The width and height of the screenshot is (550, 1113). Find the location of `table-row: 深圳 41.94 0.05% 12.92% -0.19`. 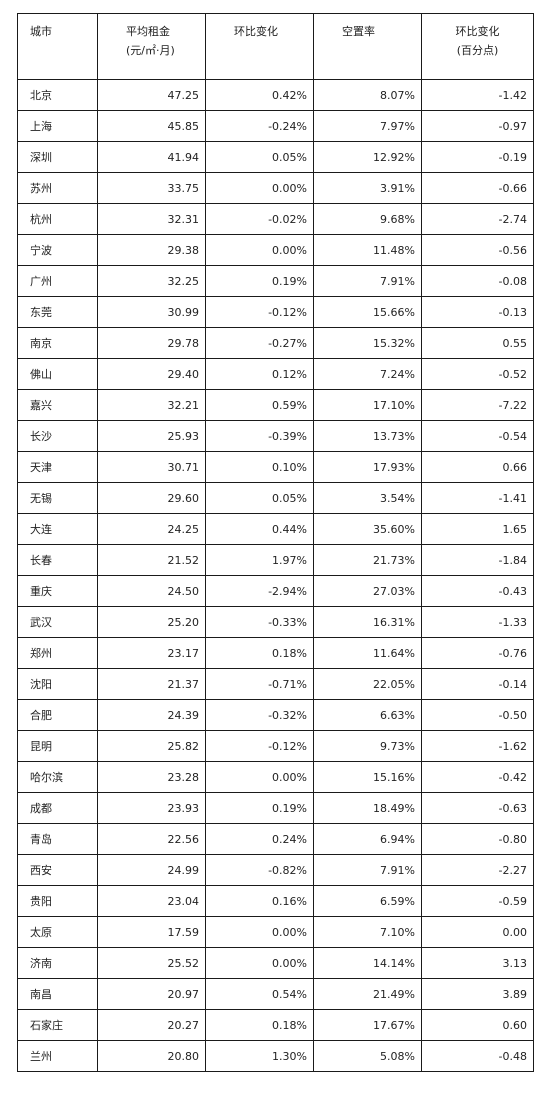

table-row: 深圳 41.94 0.05% 12.92% -0.19 is located at coordinates (276, 157).